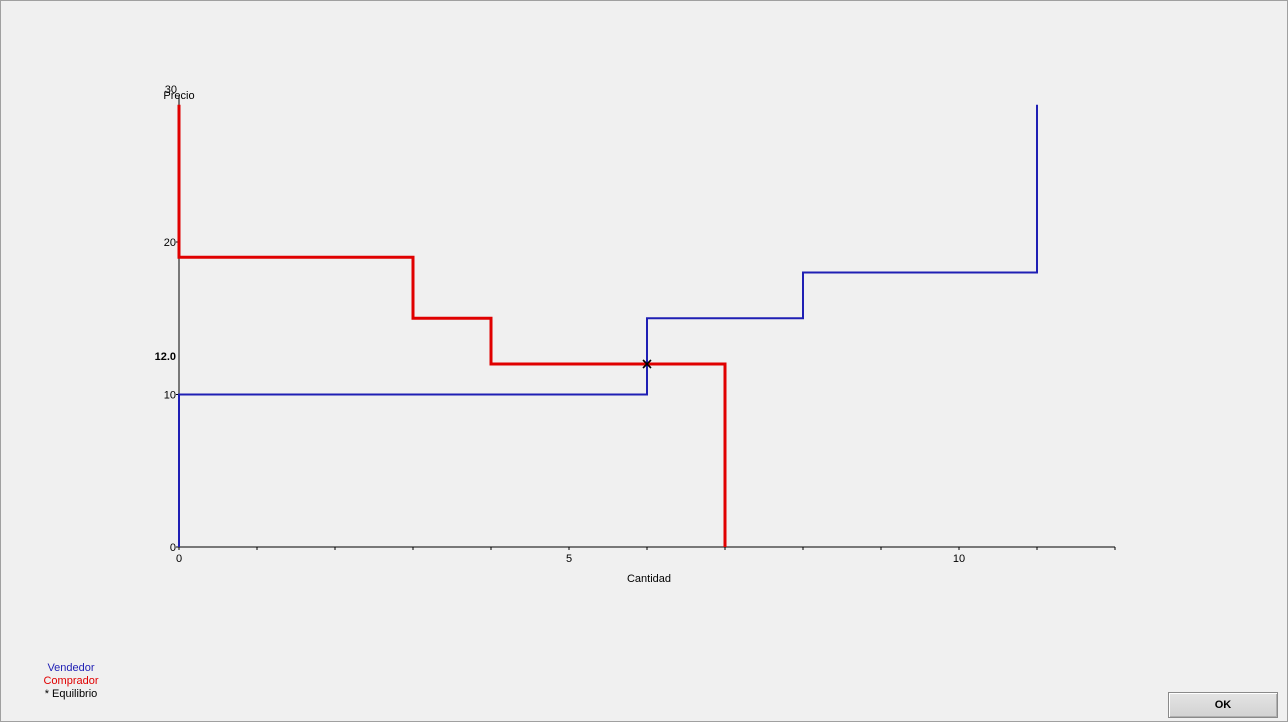 Image resolution: width=1288 pixels, height=722 pixels. I want to click on equilibrium-marker, so click(647, 364).